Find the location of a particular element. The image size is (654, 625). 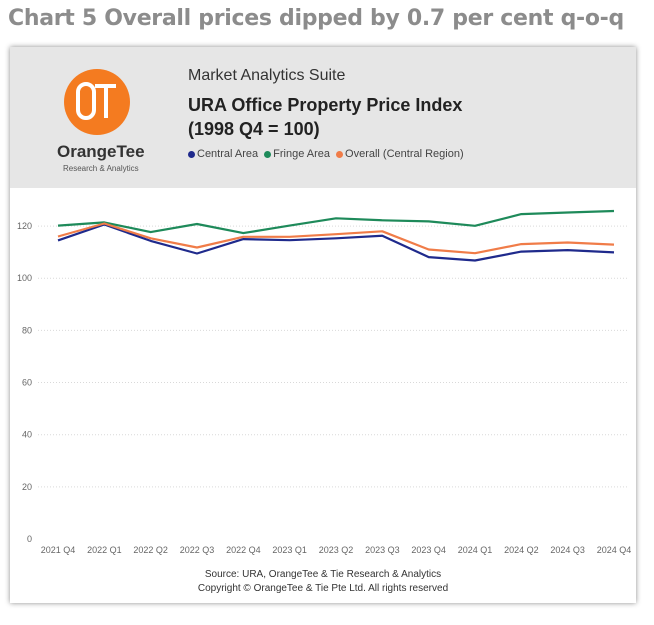

legend-label: Central Area is located at coordinates (228, 154).